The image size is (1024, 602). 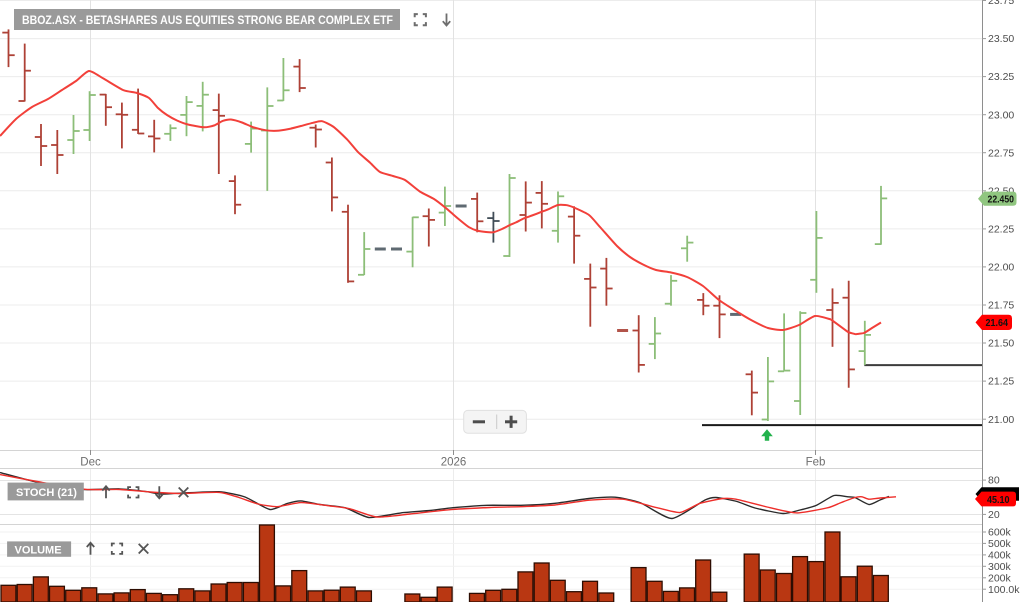 What do you see at coordinates (1001, 268) in the screenshot?
I see `svg-text: 22.00` at bounding box center [1001, 268].